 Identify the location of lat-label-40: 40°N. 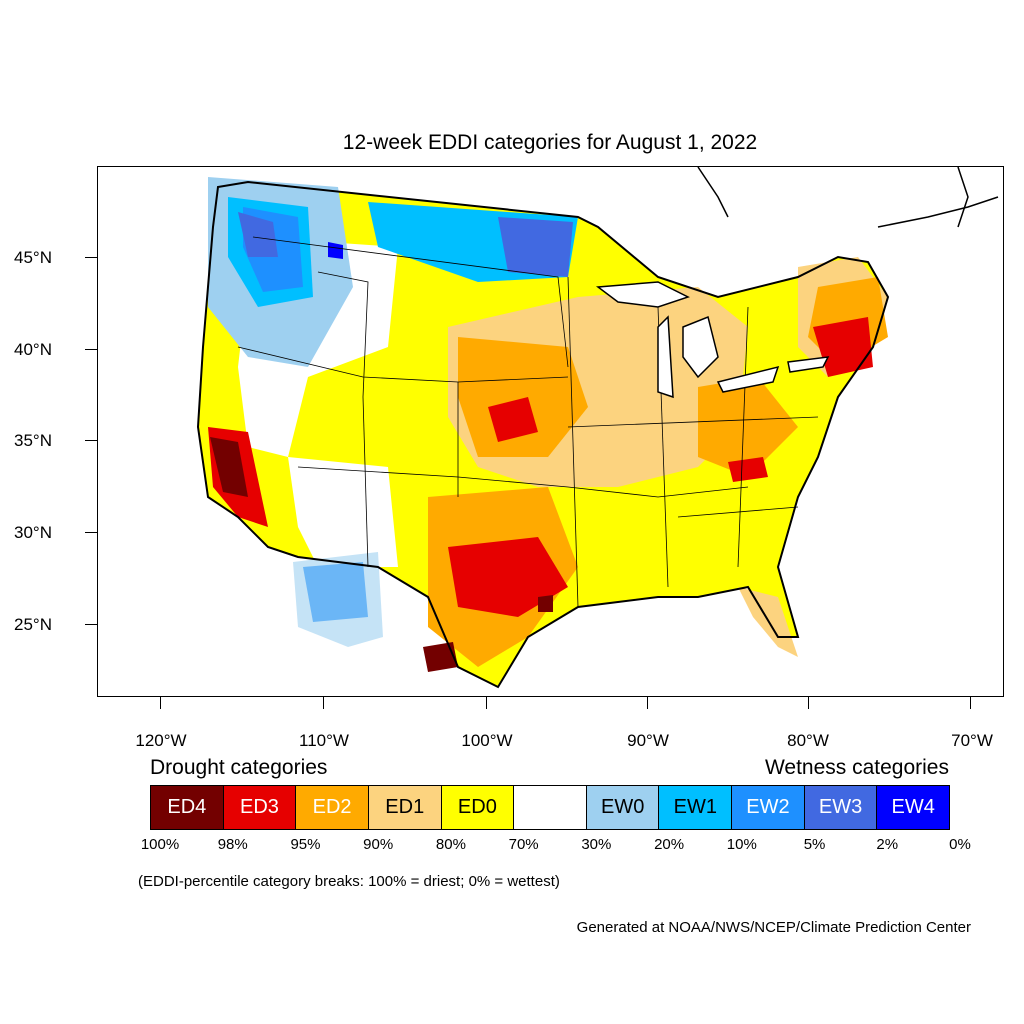
(33, 349).